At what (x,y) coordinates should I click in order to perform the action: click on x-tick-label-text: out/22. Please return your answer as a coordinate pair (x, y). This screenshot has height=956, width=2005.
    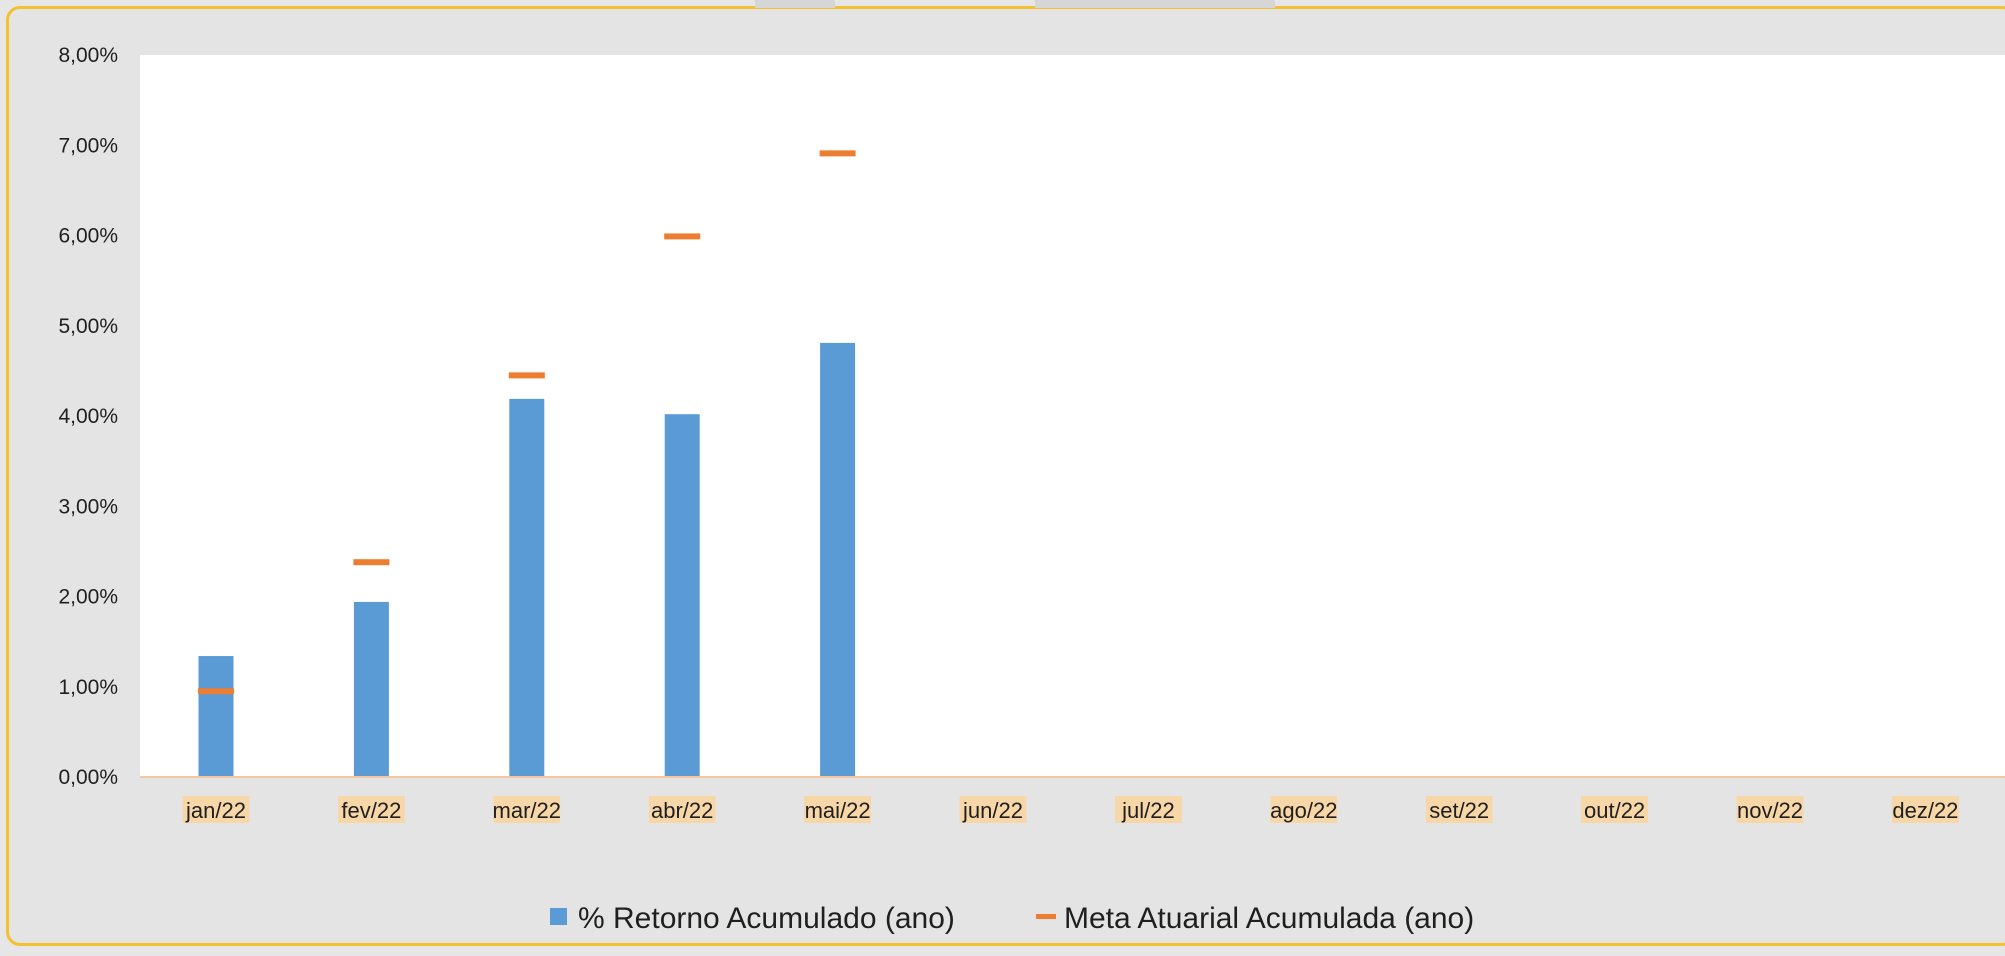
    Looking at the image, I should click on (1614, 810).